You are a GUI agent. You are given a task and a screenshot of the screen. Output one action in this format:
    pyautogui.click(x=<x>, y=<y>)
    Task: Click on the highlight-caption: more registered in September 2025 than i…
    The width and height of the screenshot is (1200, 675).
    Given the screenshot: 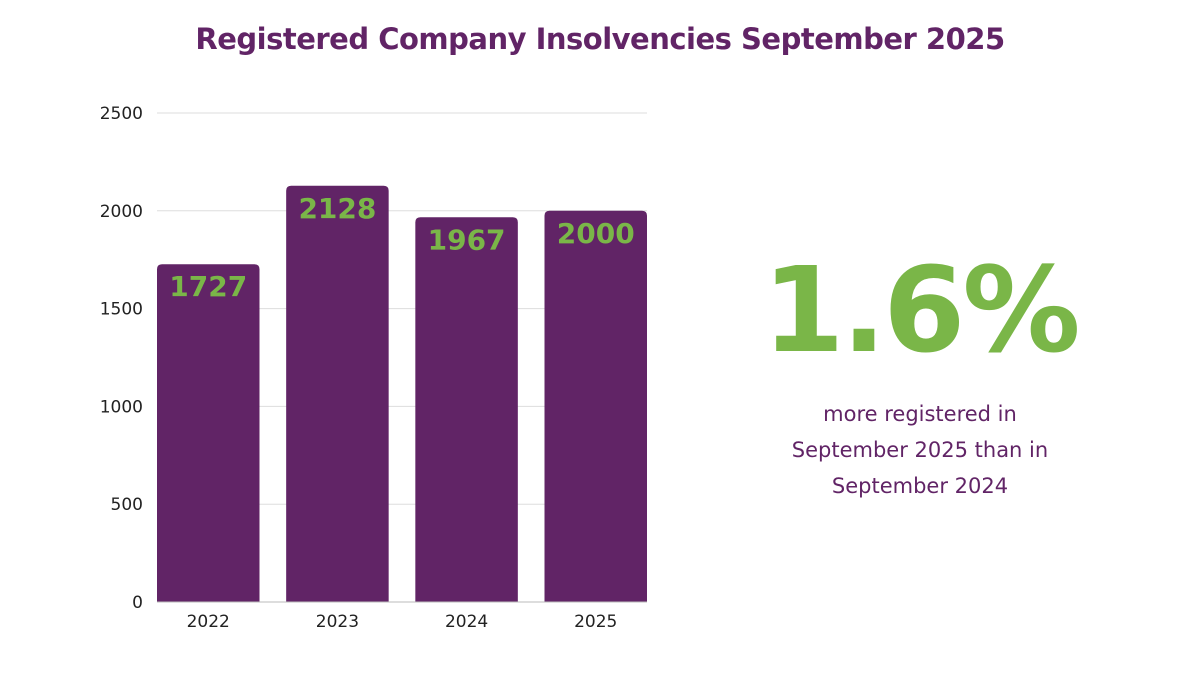 What is the action you would take?
    pyautogui.click(x=920, y=450)
    